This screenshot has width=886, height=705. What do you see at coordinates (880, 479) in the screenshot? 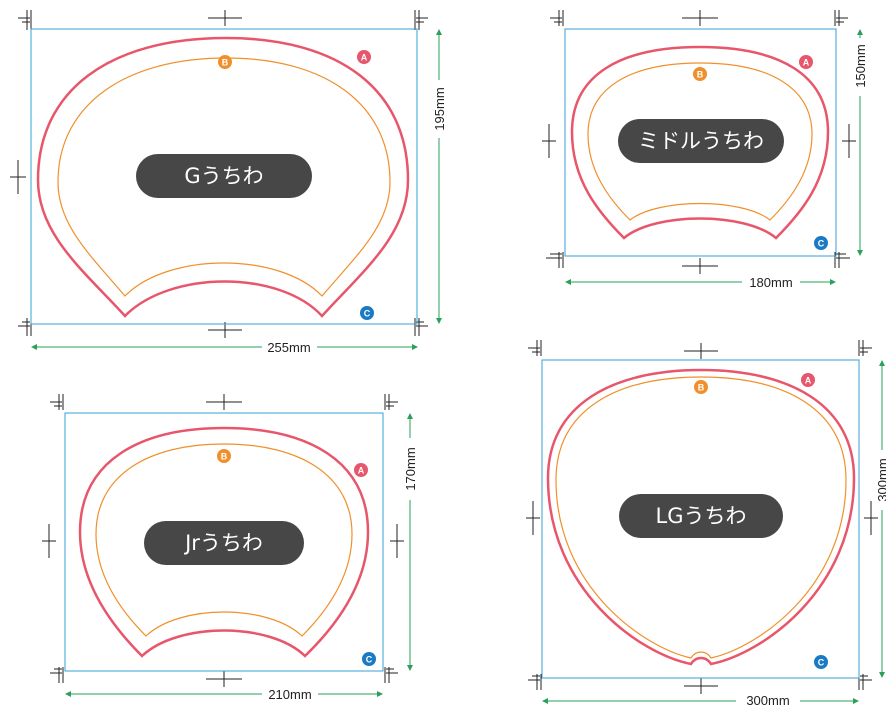
I see `height-label: 300mm` at bounding box center [880, 479].